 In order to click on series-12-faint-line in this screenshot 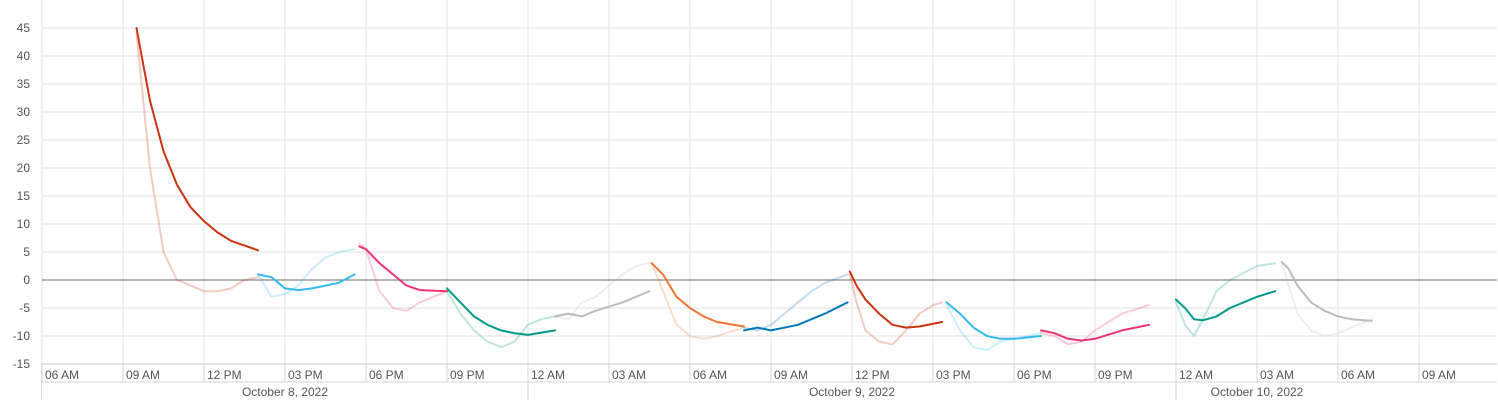, I will do `click(1326, 299)`.